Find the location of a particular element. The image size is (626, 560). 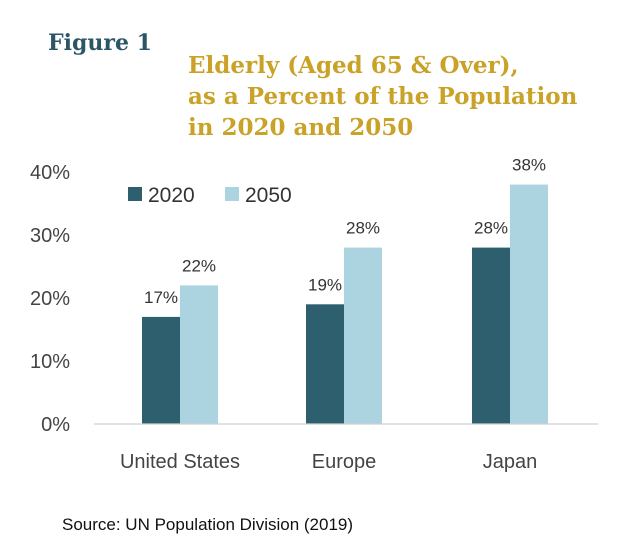

y-tick-label: 0% is located at coordinates (55, 425).